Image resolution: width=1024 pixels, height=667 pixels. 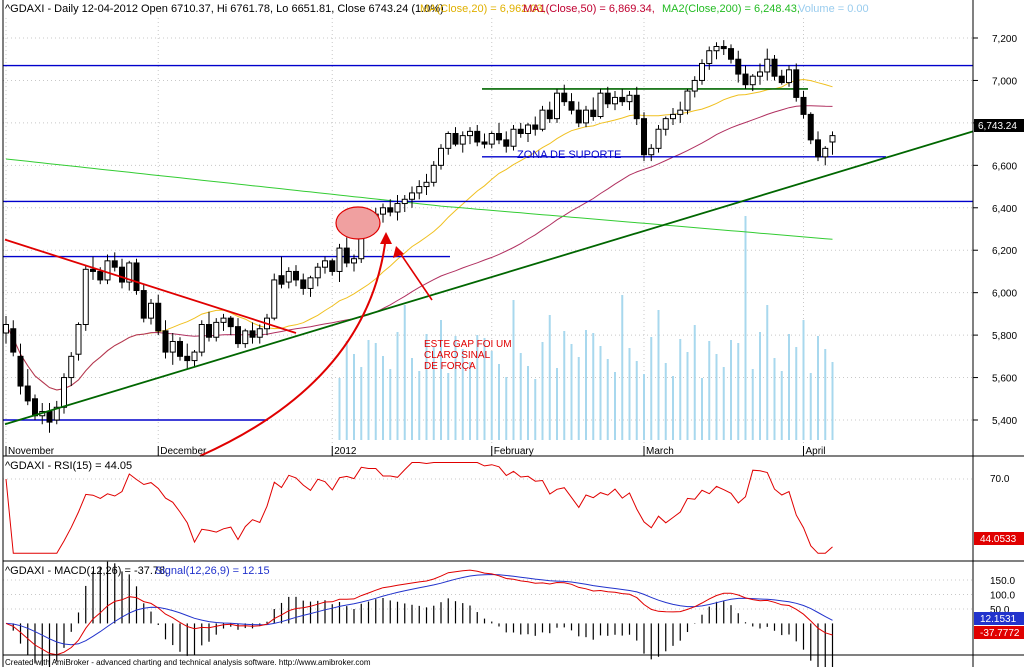 What do you see at coordinates (569, 155) in the screenshot?
I see `zona-suporte-label: ZONA DE SUPORTE` at bounding box center [569, 155].